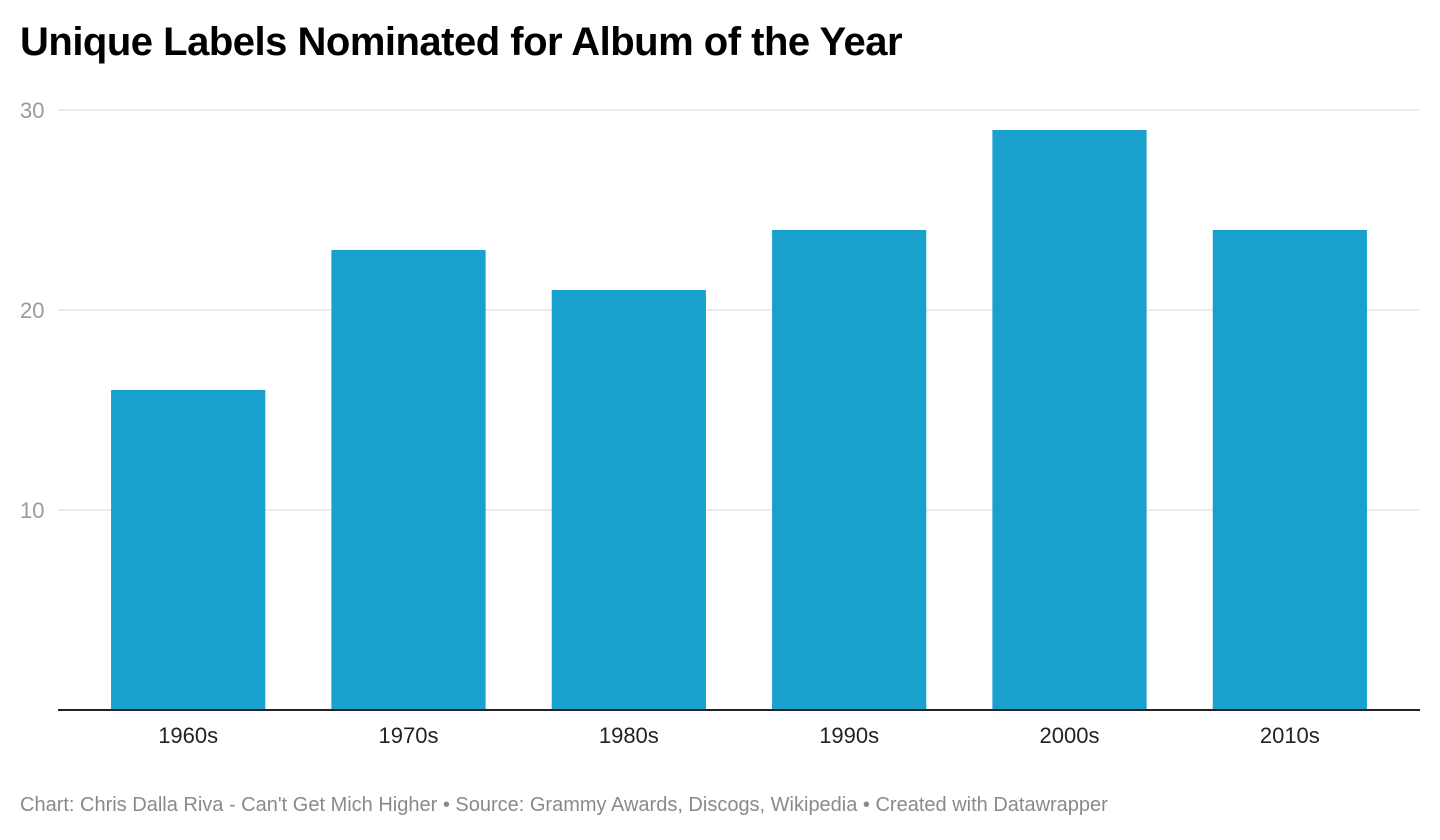  Describe the element at coordinates (1069, 420) in the screenshot. I see `bar-2000s` at that location.